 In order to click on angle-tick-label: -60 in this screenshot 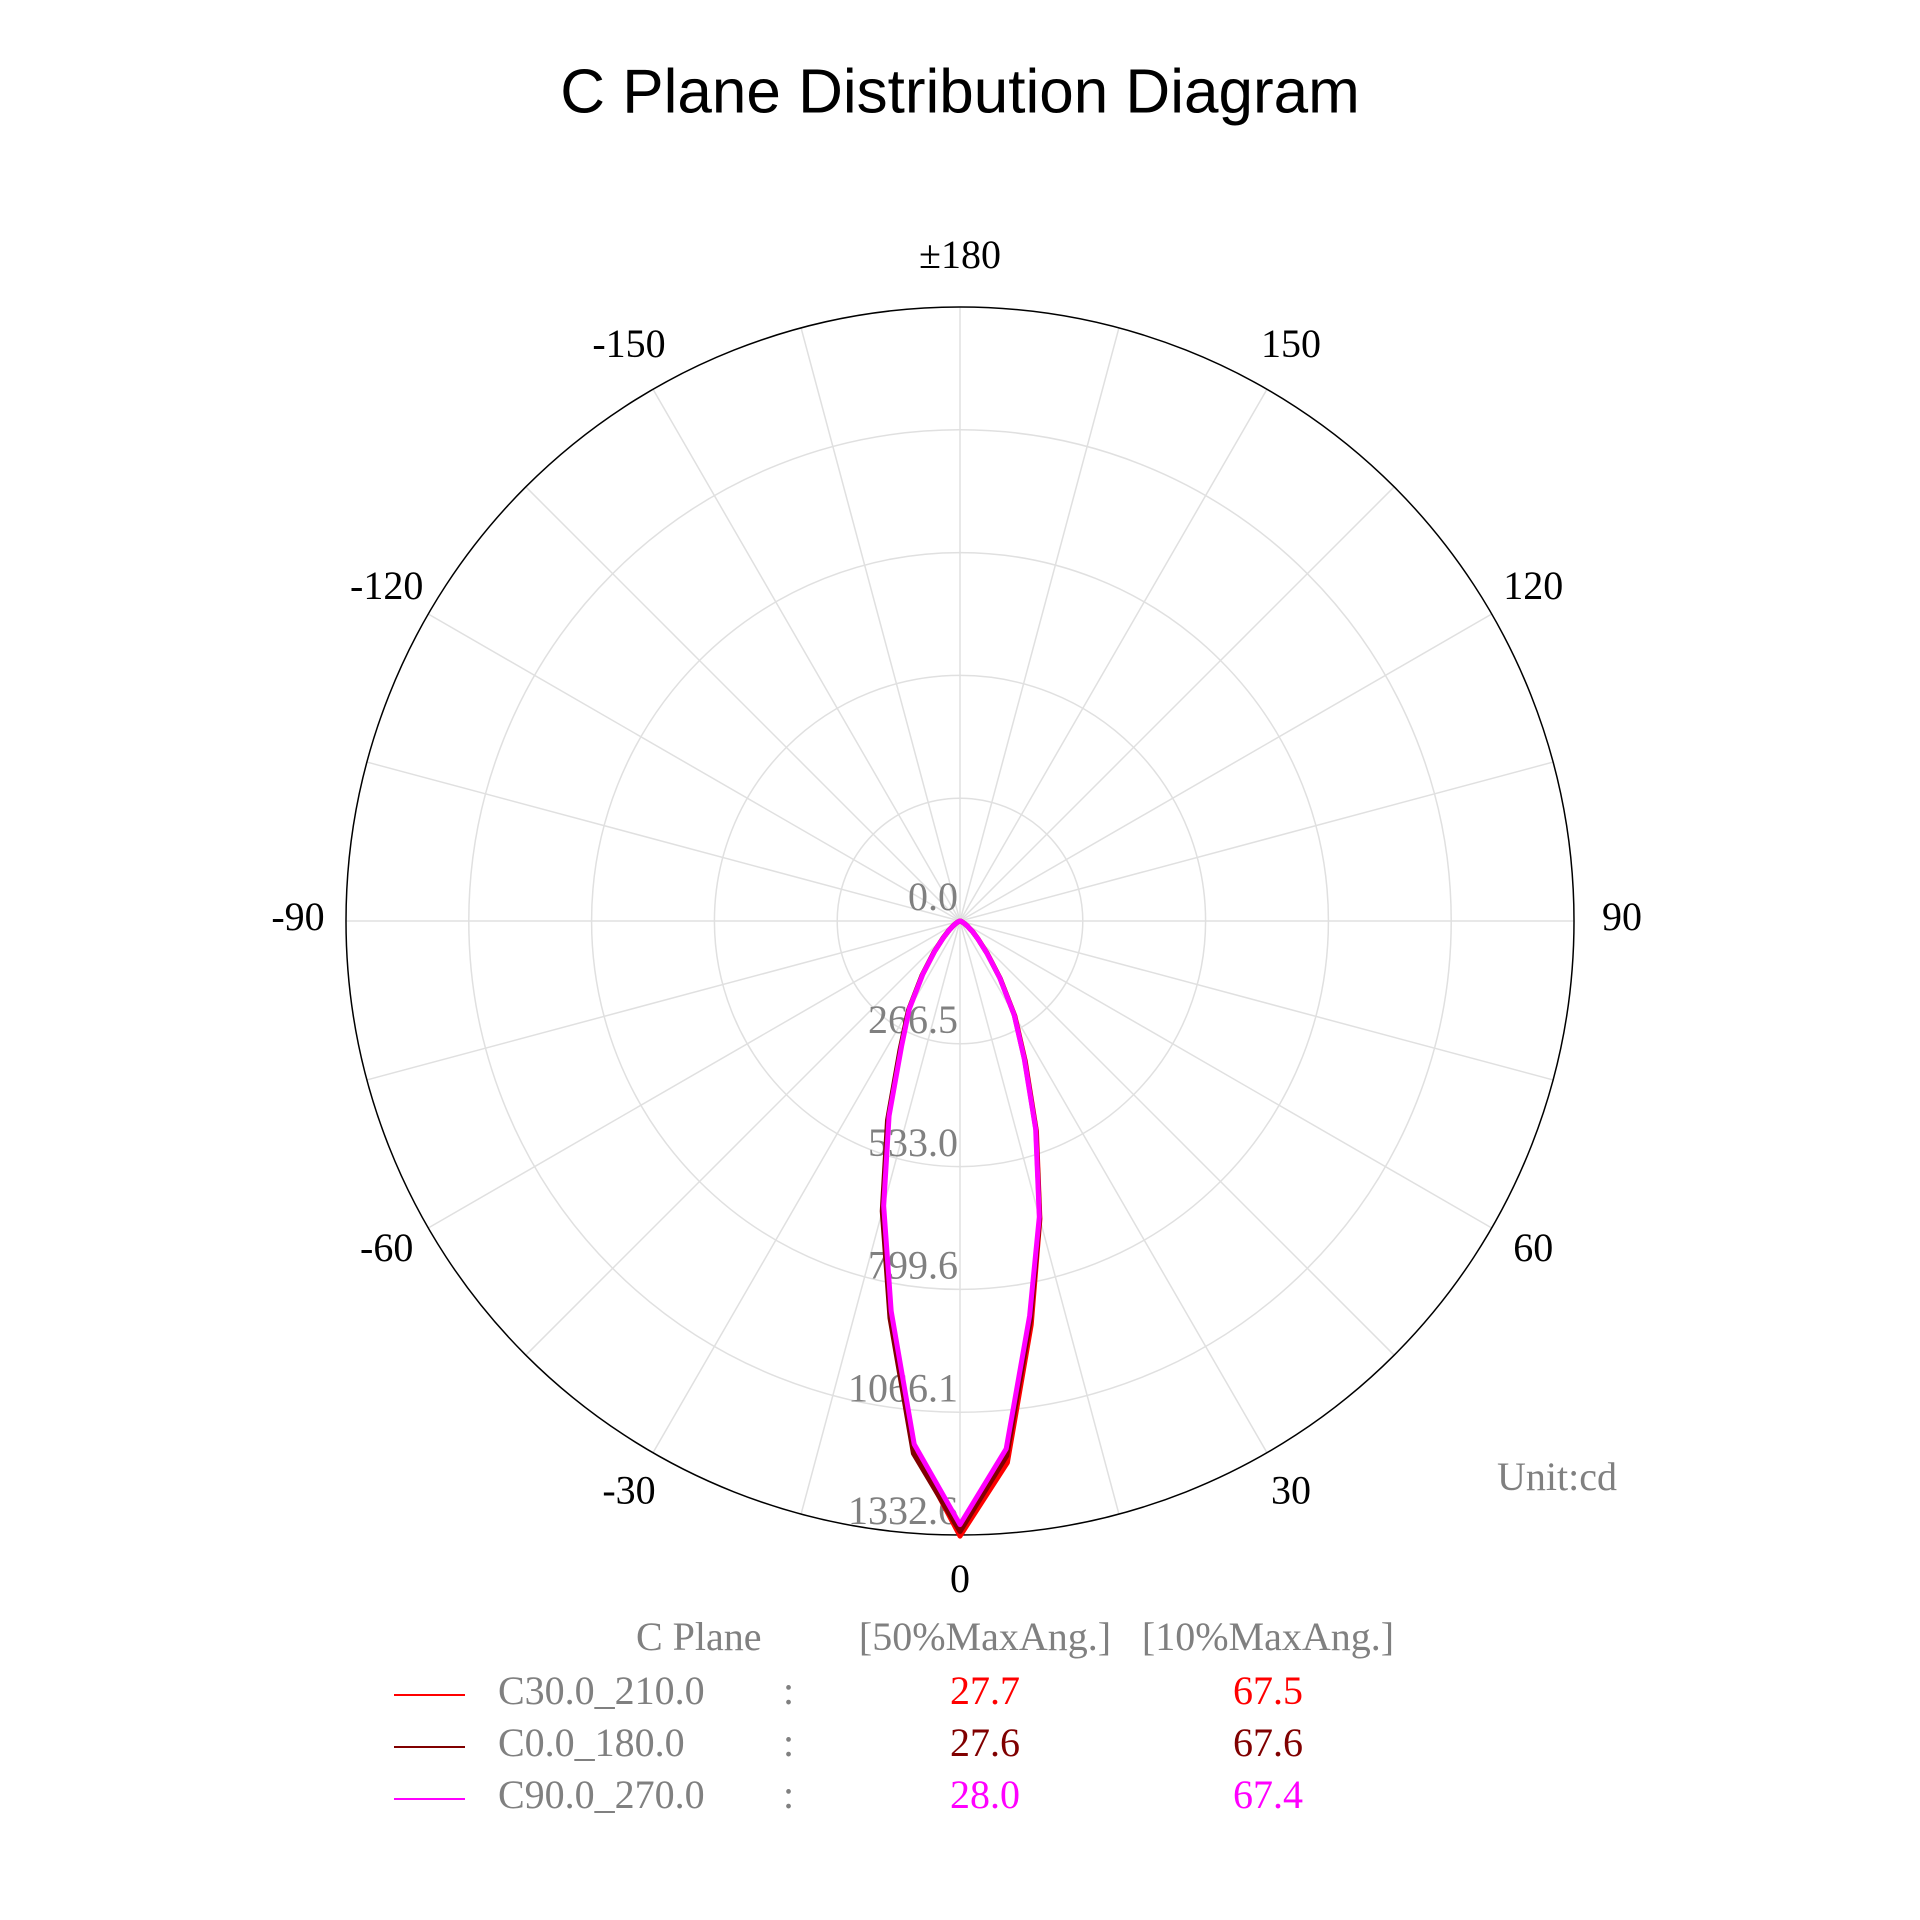, I will do `click(386, 1247)`.